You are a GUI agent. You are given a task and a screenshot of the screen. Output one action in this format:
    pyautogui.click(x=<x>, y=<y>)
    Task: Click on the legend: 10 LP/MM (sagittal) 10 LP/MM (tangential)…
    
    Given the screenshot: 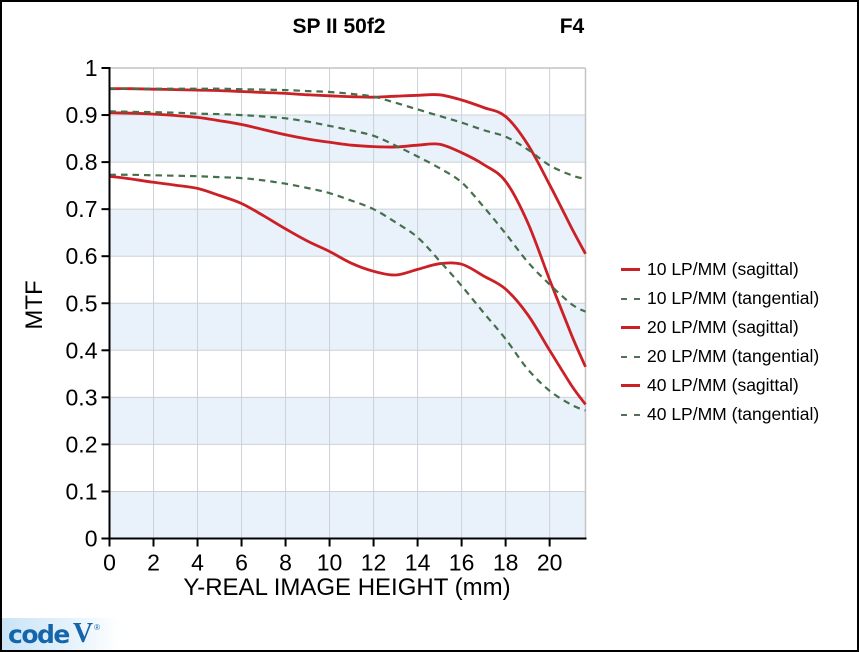 What is the action you would take?
    pyautogui.click(x=720, y=342)
    